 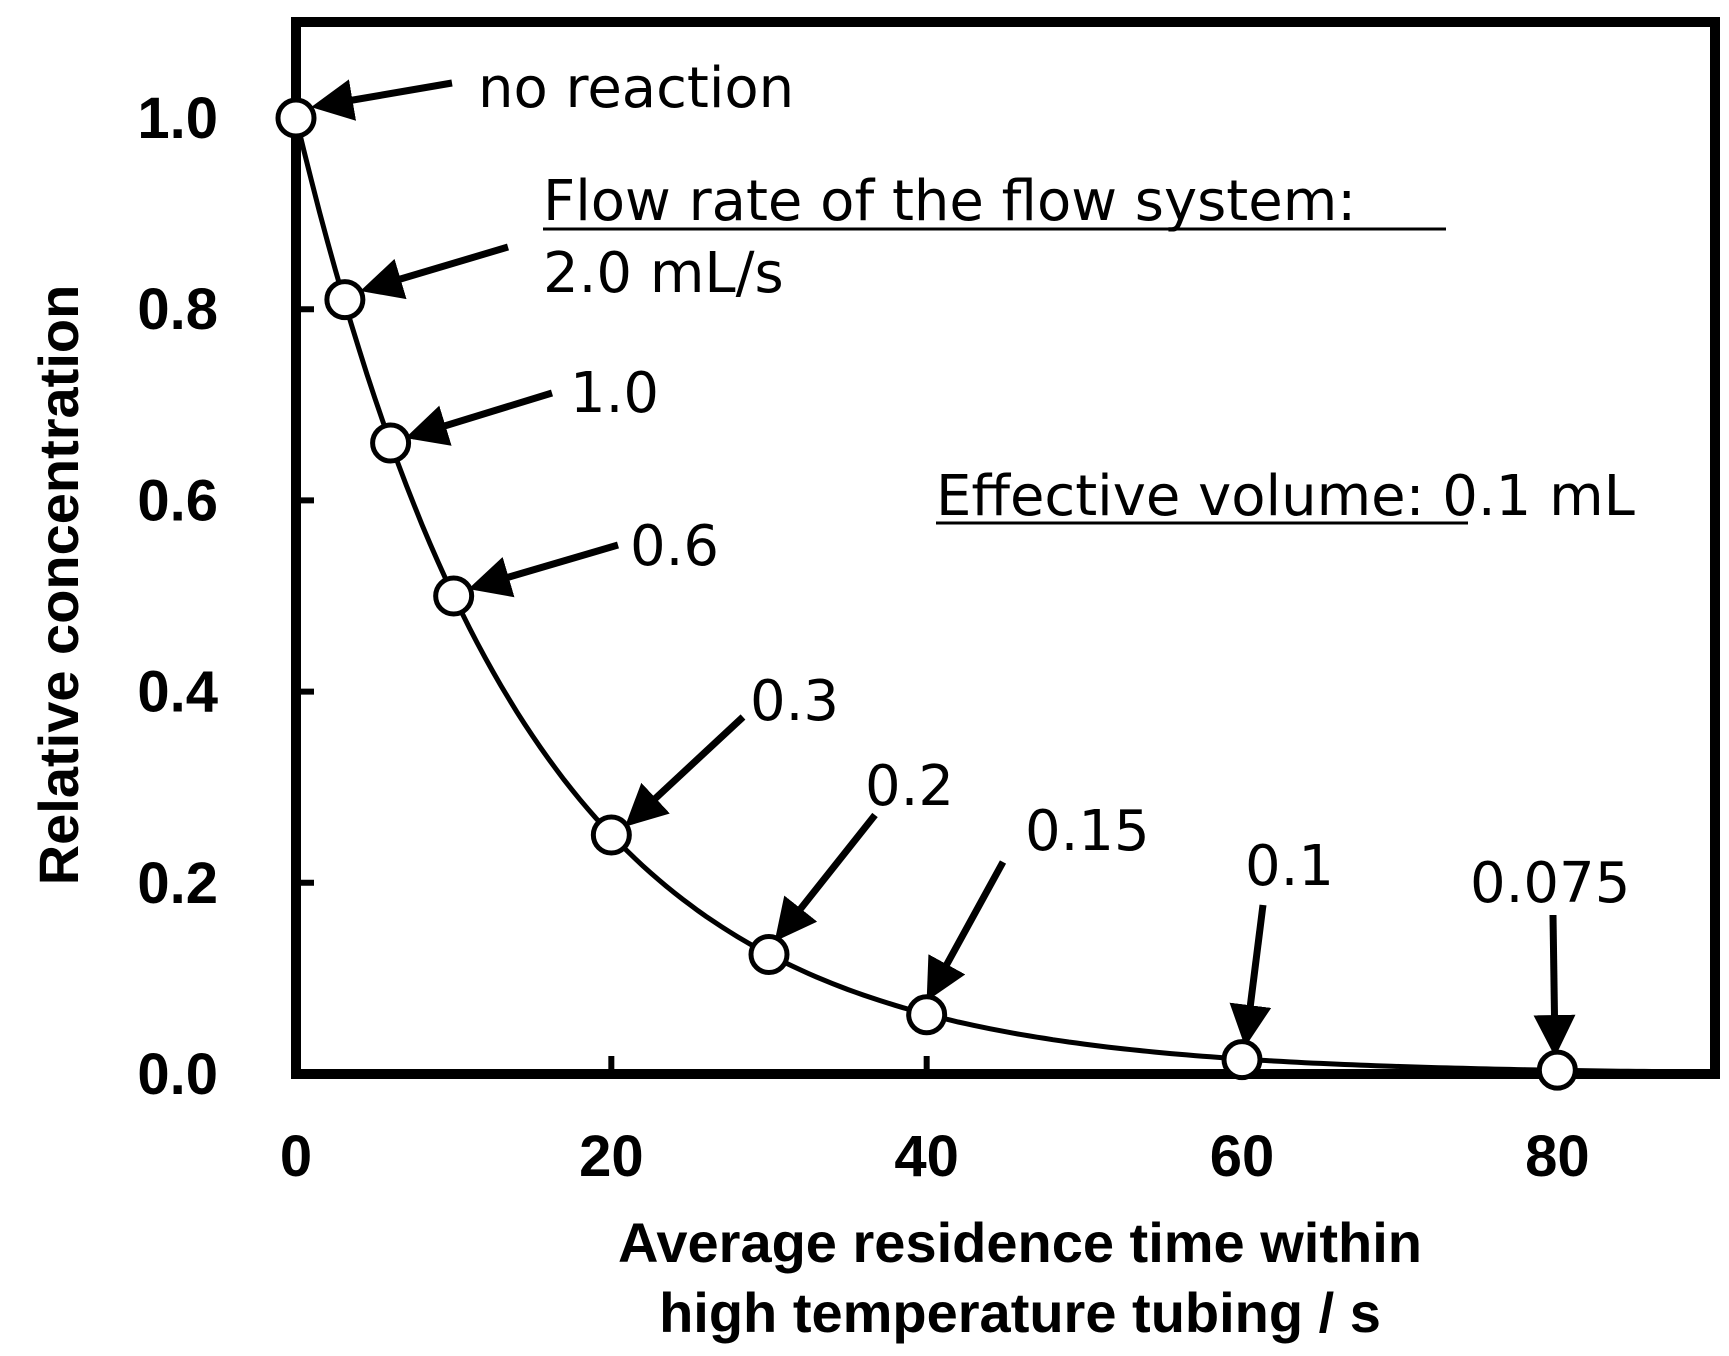 What do you see at coordinates (1550, 883) in the screenshot?
I see `point-label: 0.075` at bounding box center [1550, 883].